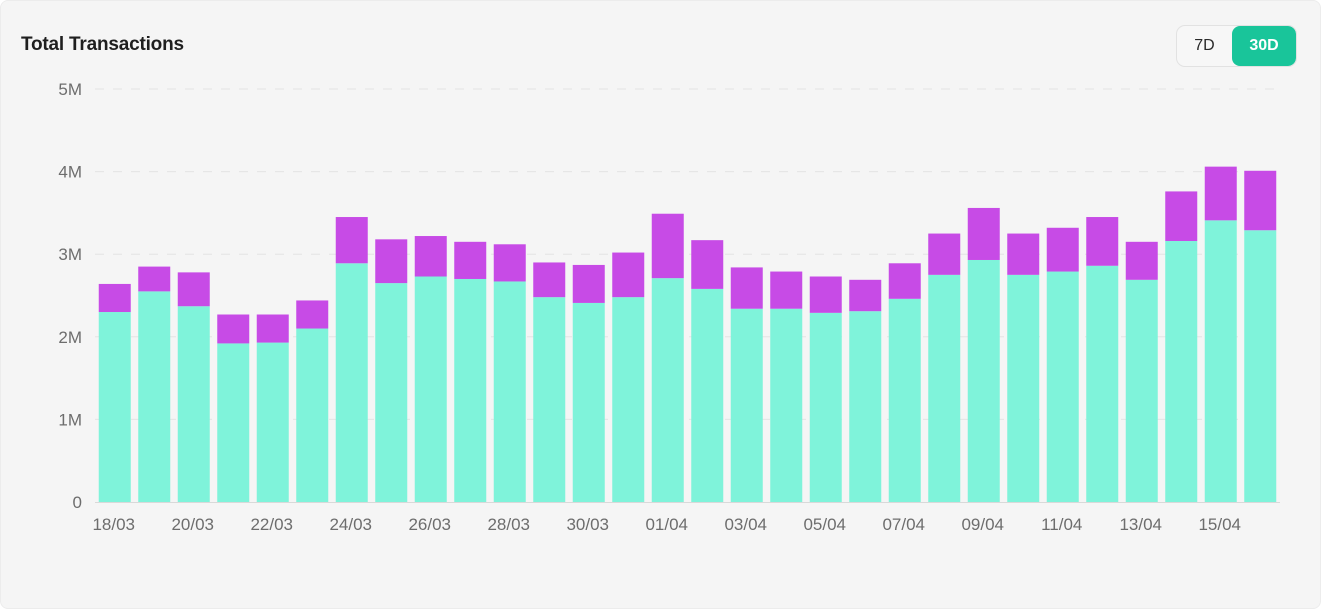 This screenshot has height=609, width=1321. What do you see at coordinates (587, 524) in the screenshot?
I see `x-tick-label: 30/03` at bounding box center [587, 524].